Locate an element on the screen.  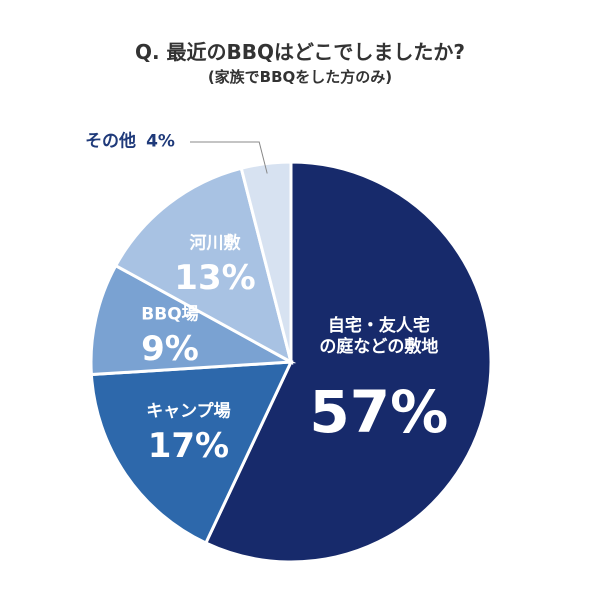
category-label: 自宅・友人宅 の庭などの敷地 is located at coordinates (379, 336).